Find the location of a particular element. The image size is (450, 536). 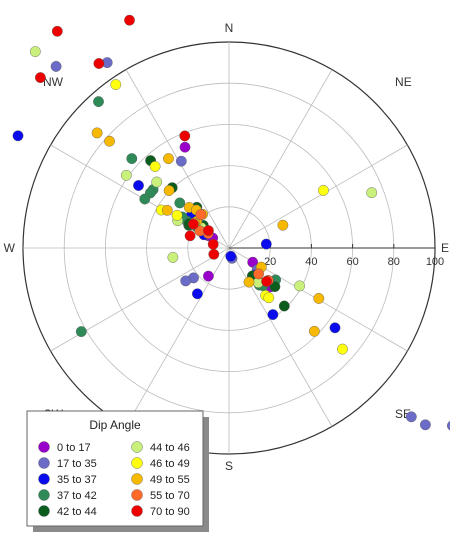

direction-label-n: N is located at coordinates (229, 28).